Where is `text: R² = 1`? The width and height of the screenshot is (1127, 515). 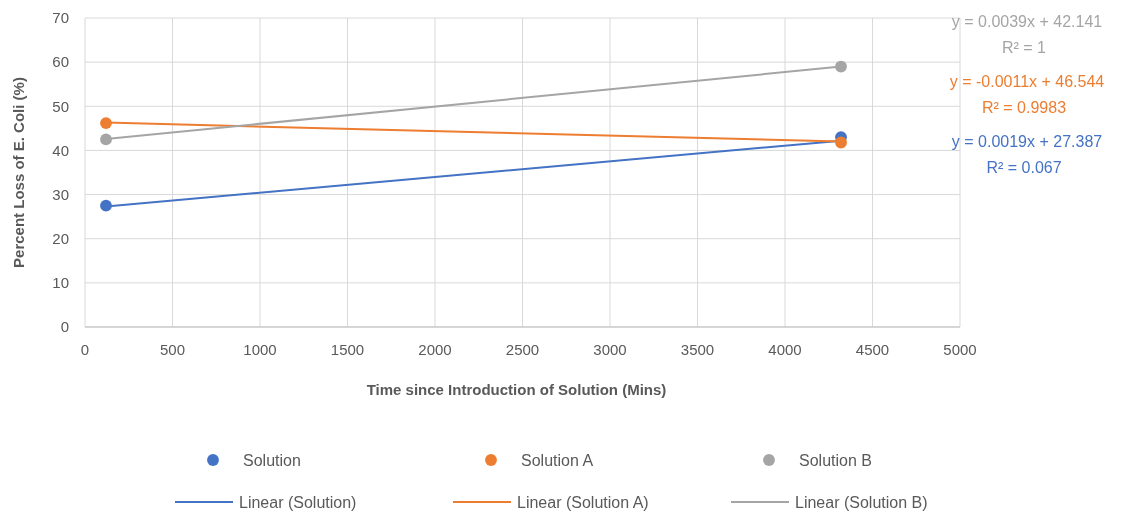 text: R² = 1 is located at coordinates (1024, 47).